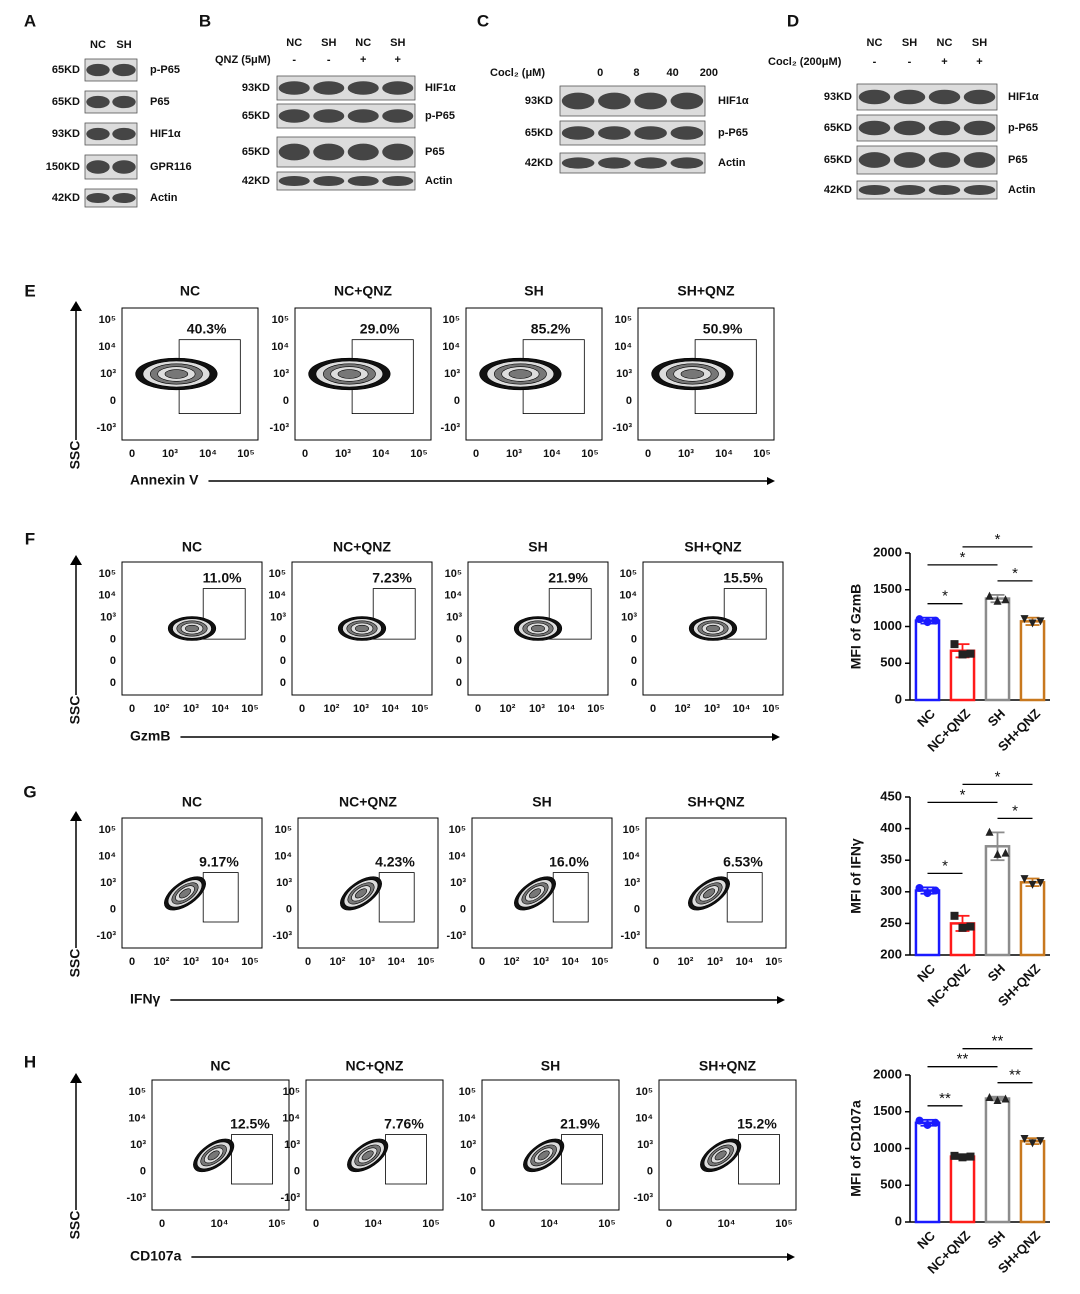 The height and width of the screenshot is (1294, 1080). What do you see at coordinates (891, 859) in the screenshot?
I see `y-tick-label: 350` at bounding box center [891, 859].